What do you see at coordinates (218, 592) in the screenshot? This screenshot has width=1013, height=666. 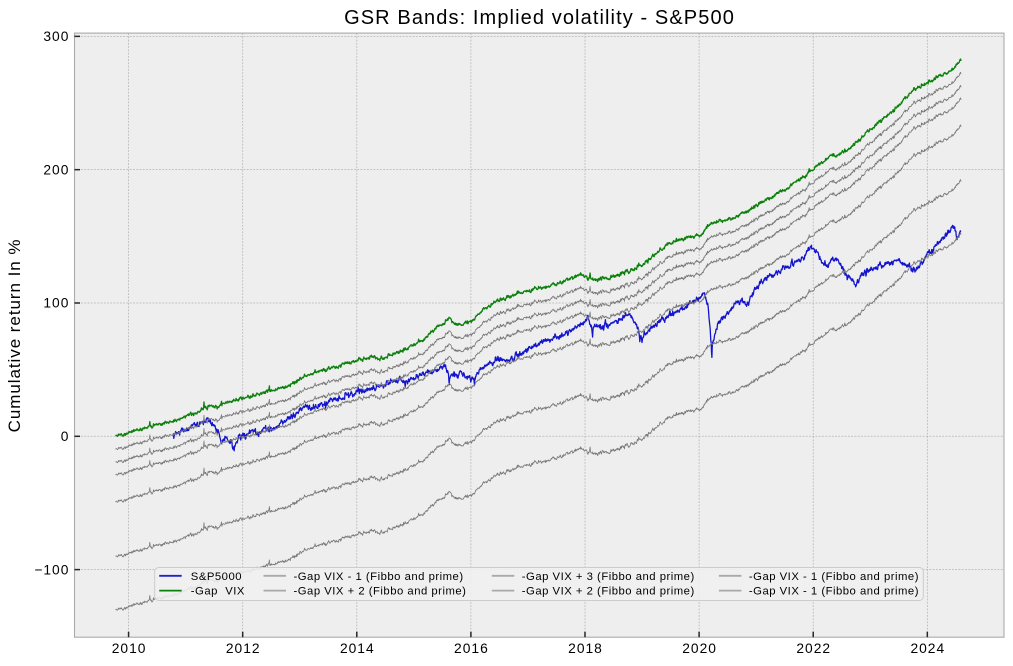 I see `svg-text: -Gap VIX` at bounding box center [218, 592].